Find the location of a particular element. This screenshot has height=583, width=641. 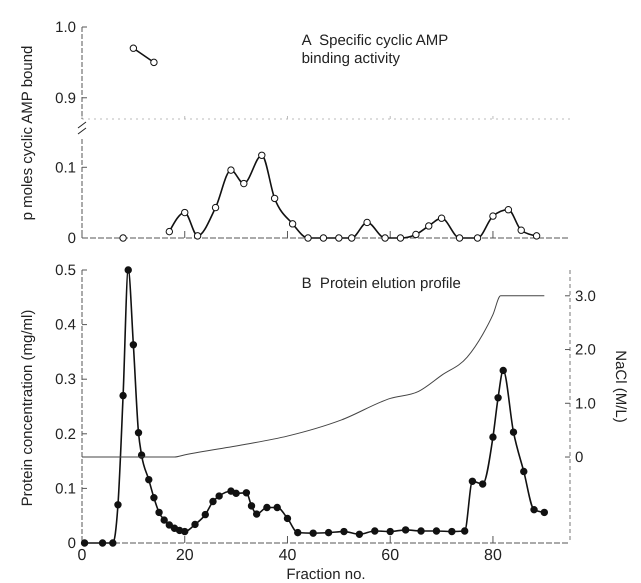

y-axis-title: Protein concentration (mg/ml) is located at coordinates (27, 408).